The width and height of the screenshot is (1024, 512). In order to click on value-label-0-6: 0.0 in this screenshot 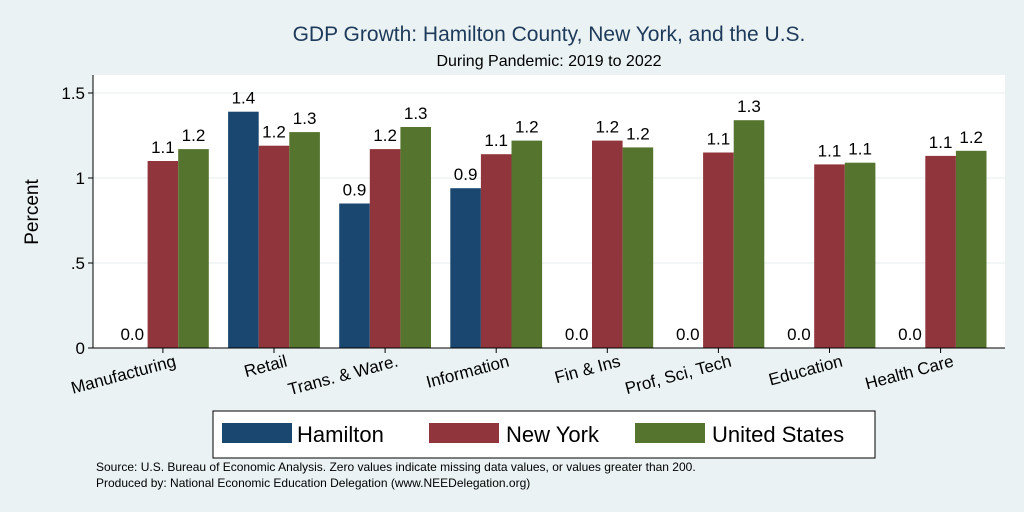, I will do `click(799, 334)`.